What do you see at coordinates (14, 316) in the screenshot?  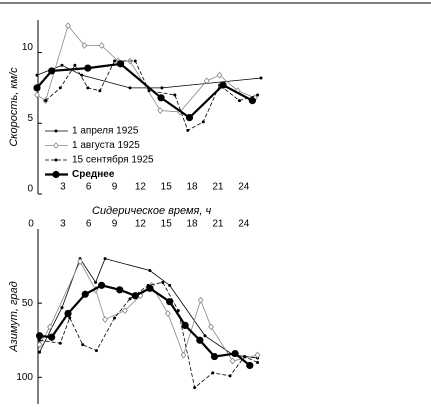 I see `y-axis-label: Азимут, град` at bounding box center [14, 316].